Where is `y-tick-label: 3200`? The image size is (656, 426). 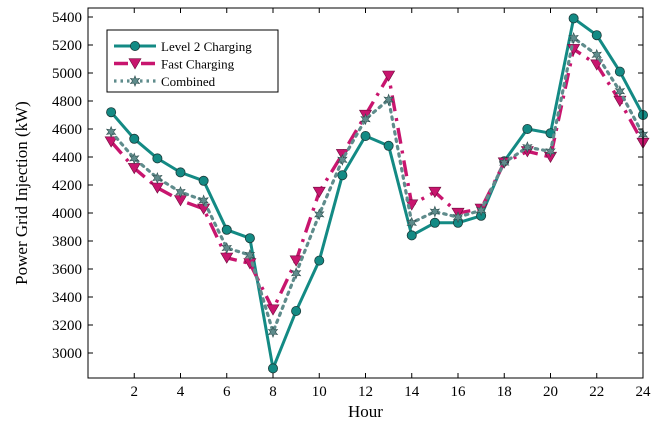
y-tick-label: 3200 is located at coordinates (67, 326).